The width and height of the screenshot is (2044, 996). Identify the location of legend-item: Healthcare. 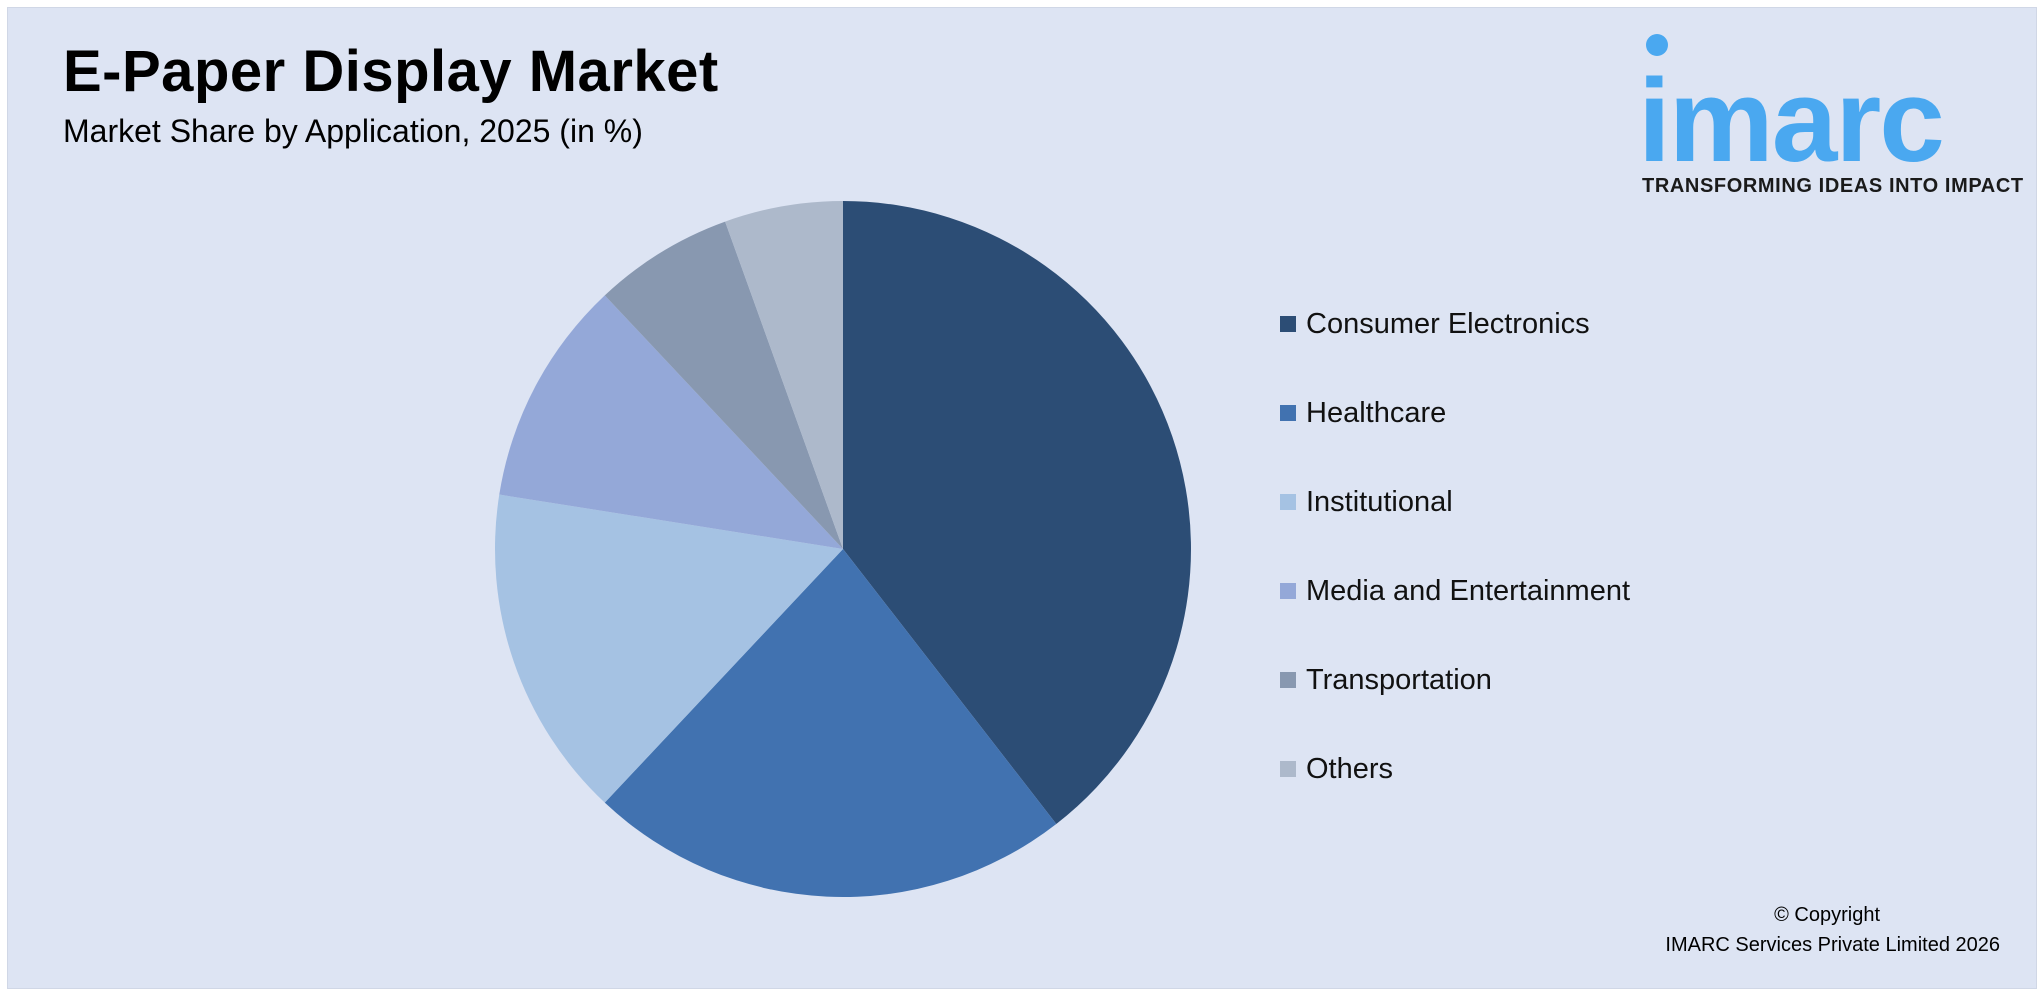
(1363, 413).